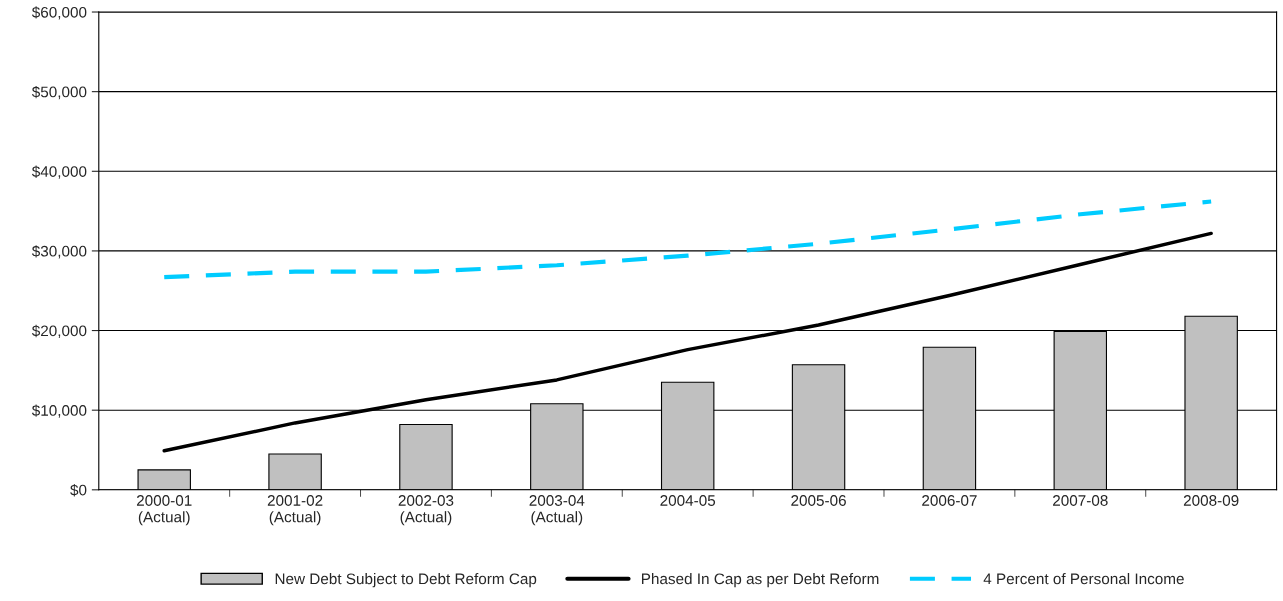 This screenshot has width=1283, height=601. What do you see at coordinates (59, 92) in the screenshot?
I see `y-tick-label: $50,000` at bounding box center [59, 92].